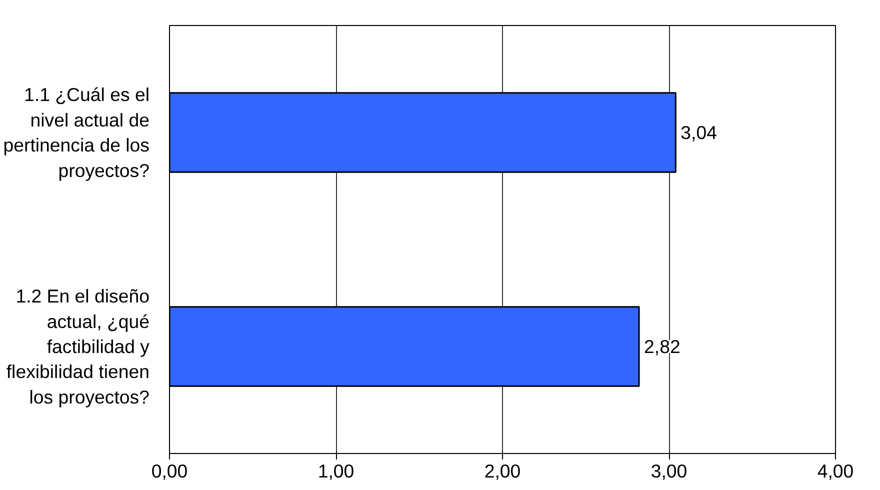 Image resolution: width=880 pixels, height=490 pixels. Describe the element at coordinates (662, 346) in the screenshot. I see `data-label: 2,82` at that location.